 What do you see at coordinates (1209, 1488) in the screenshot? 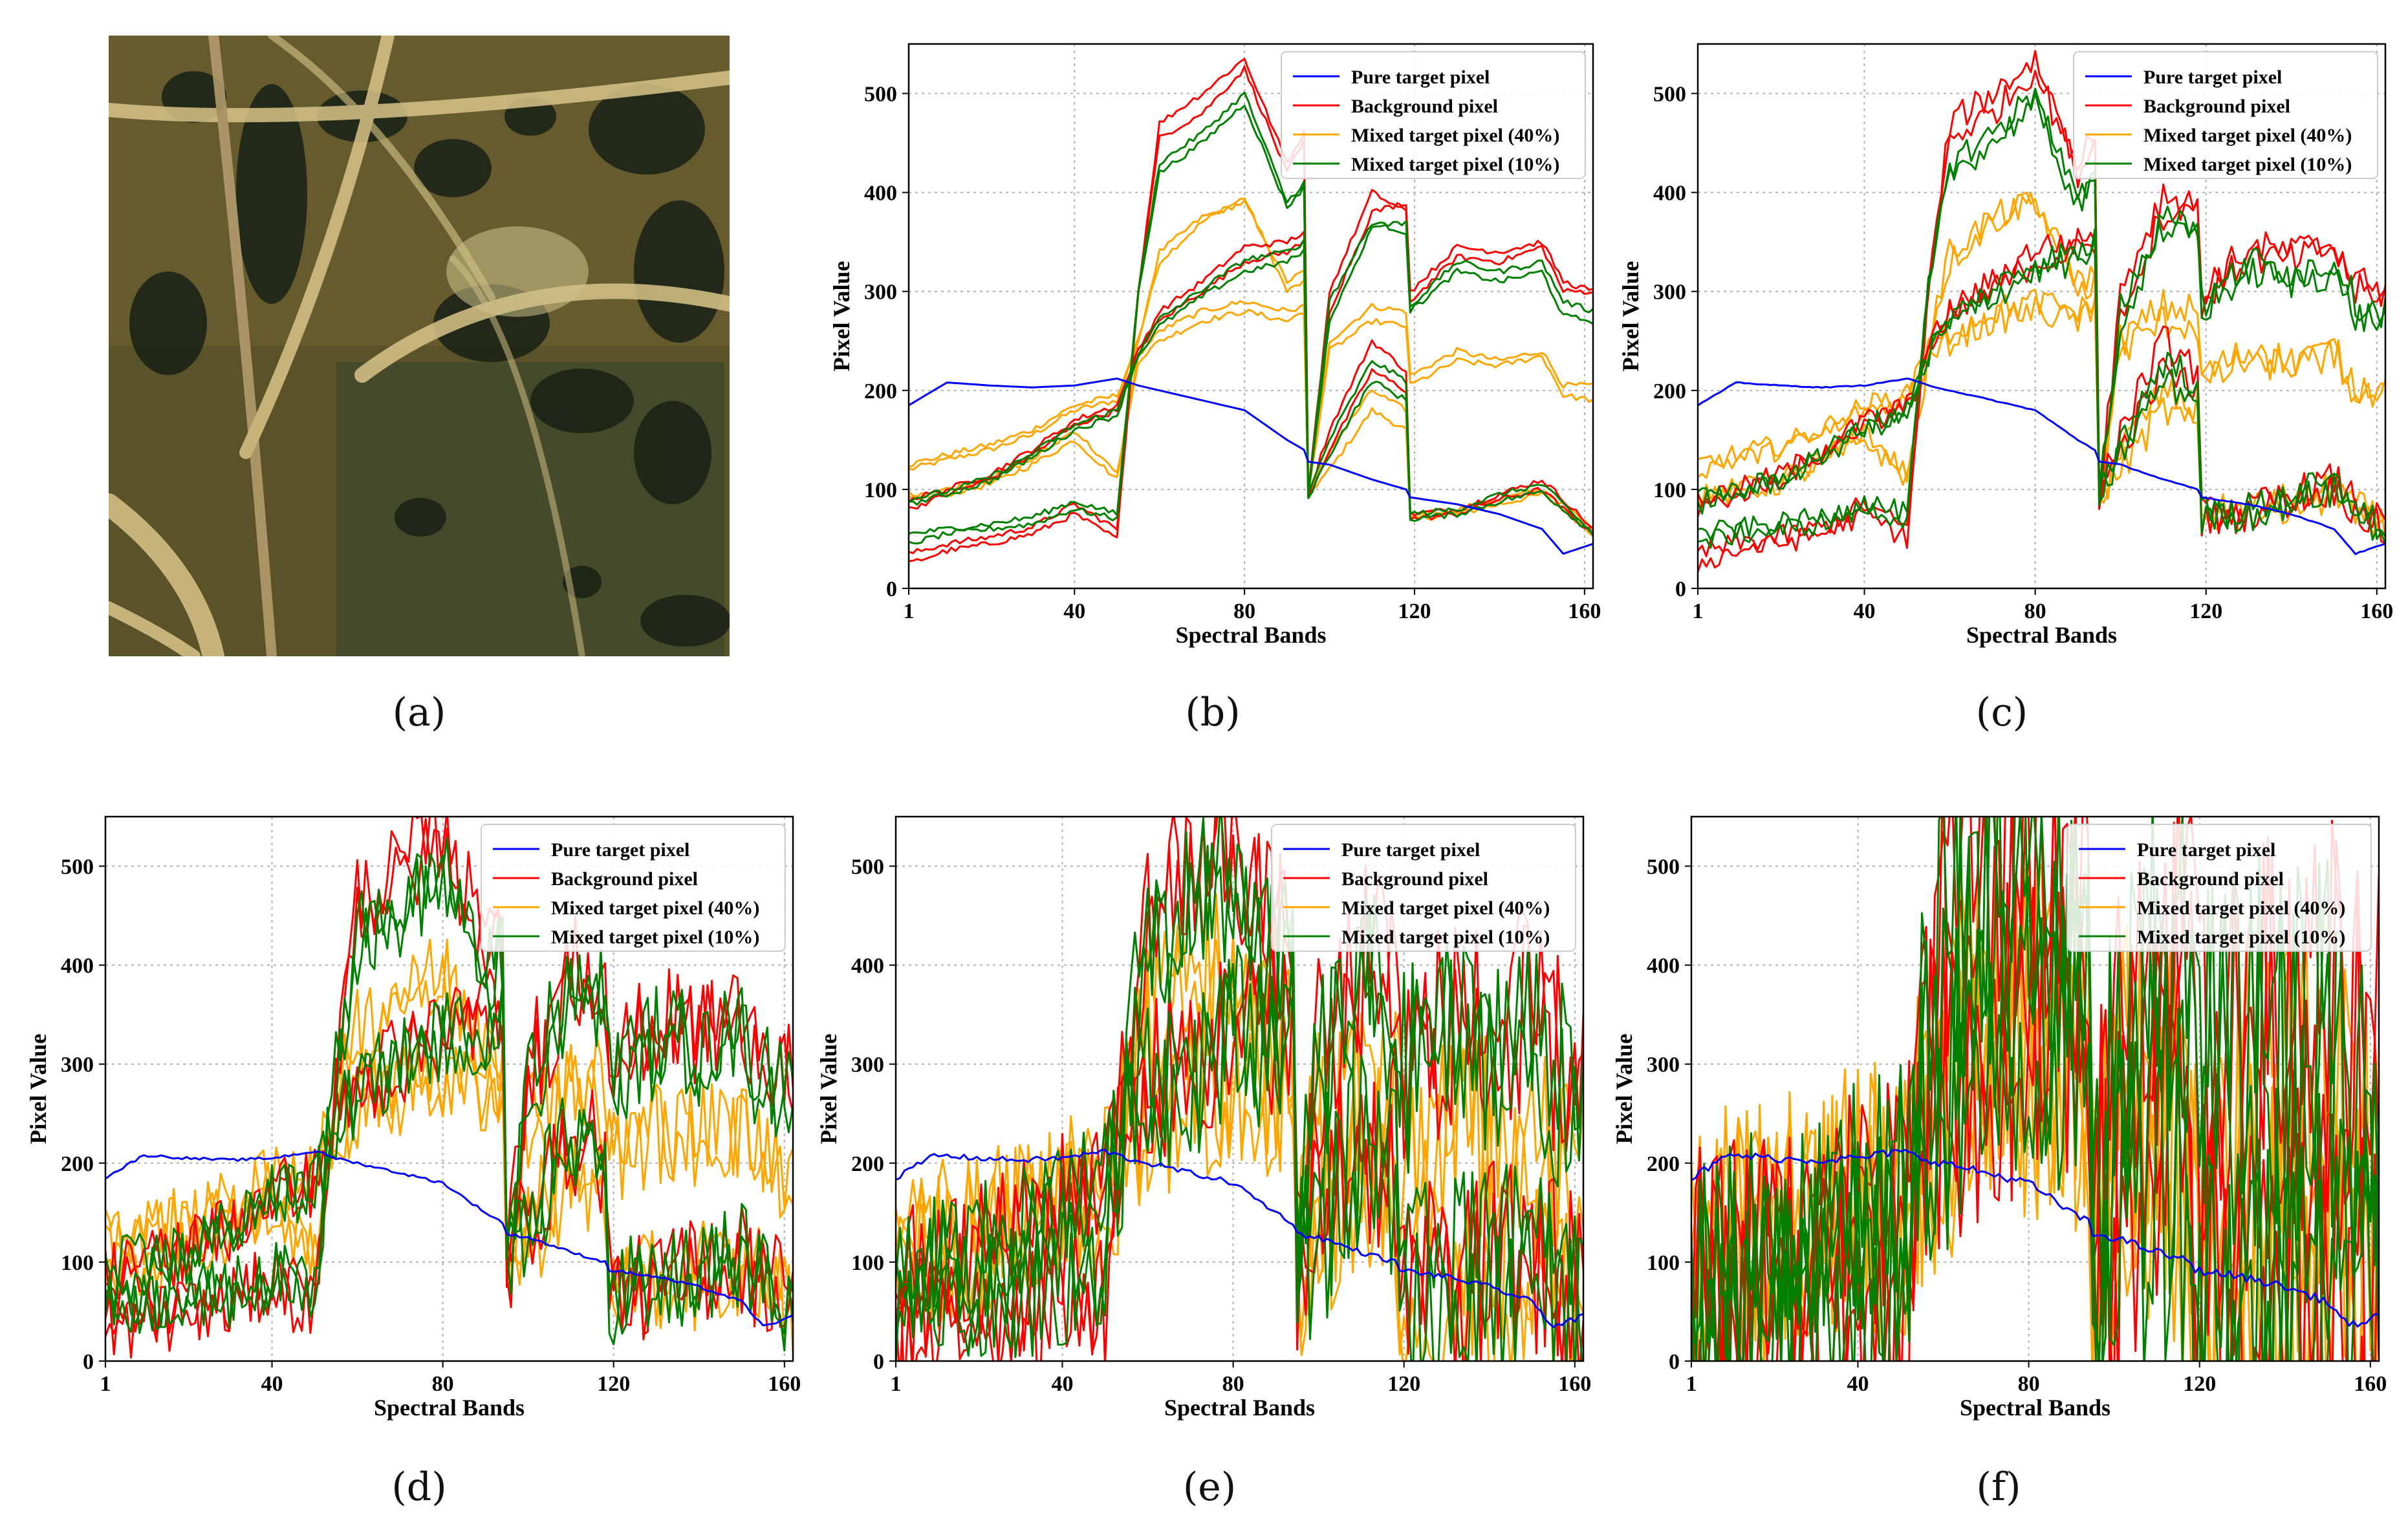
I see `panel-label: (e)` at bounding box center [1209, 1488].